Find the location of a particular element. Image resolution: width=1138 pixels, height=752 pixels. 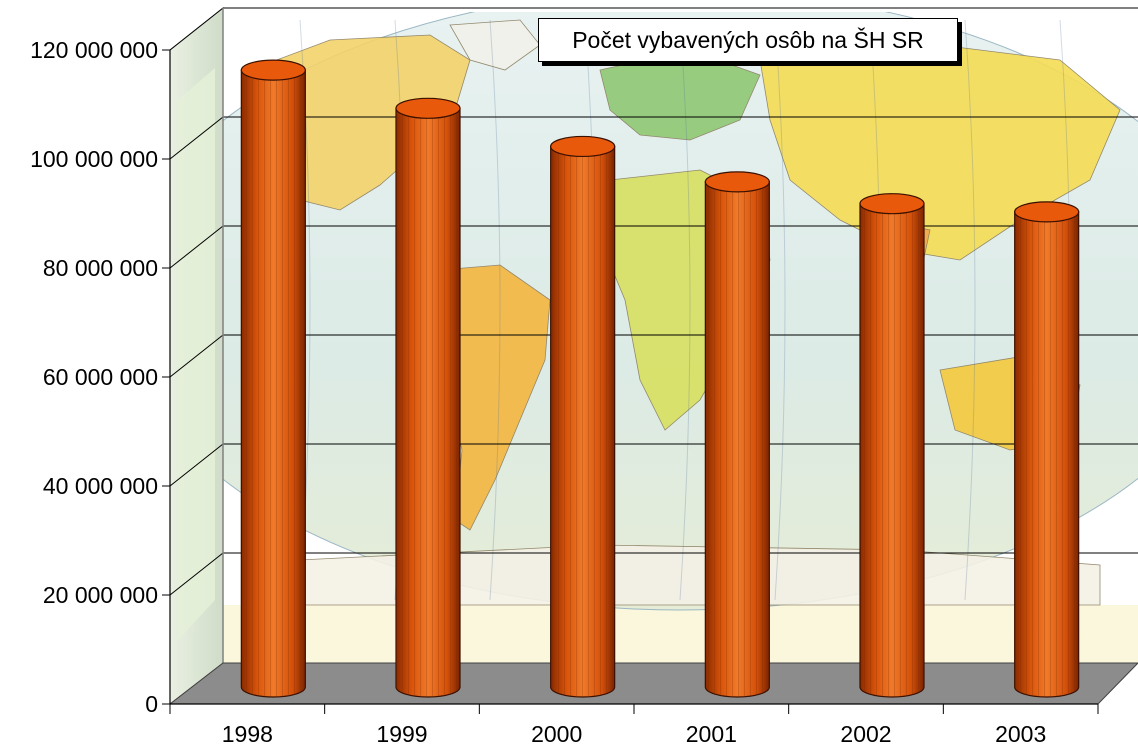

y-tick-label: 100 000 000 is located at coordinates (94, 159).